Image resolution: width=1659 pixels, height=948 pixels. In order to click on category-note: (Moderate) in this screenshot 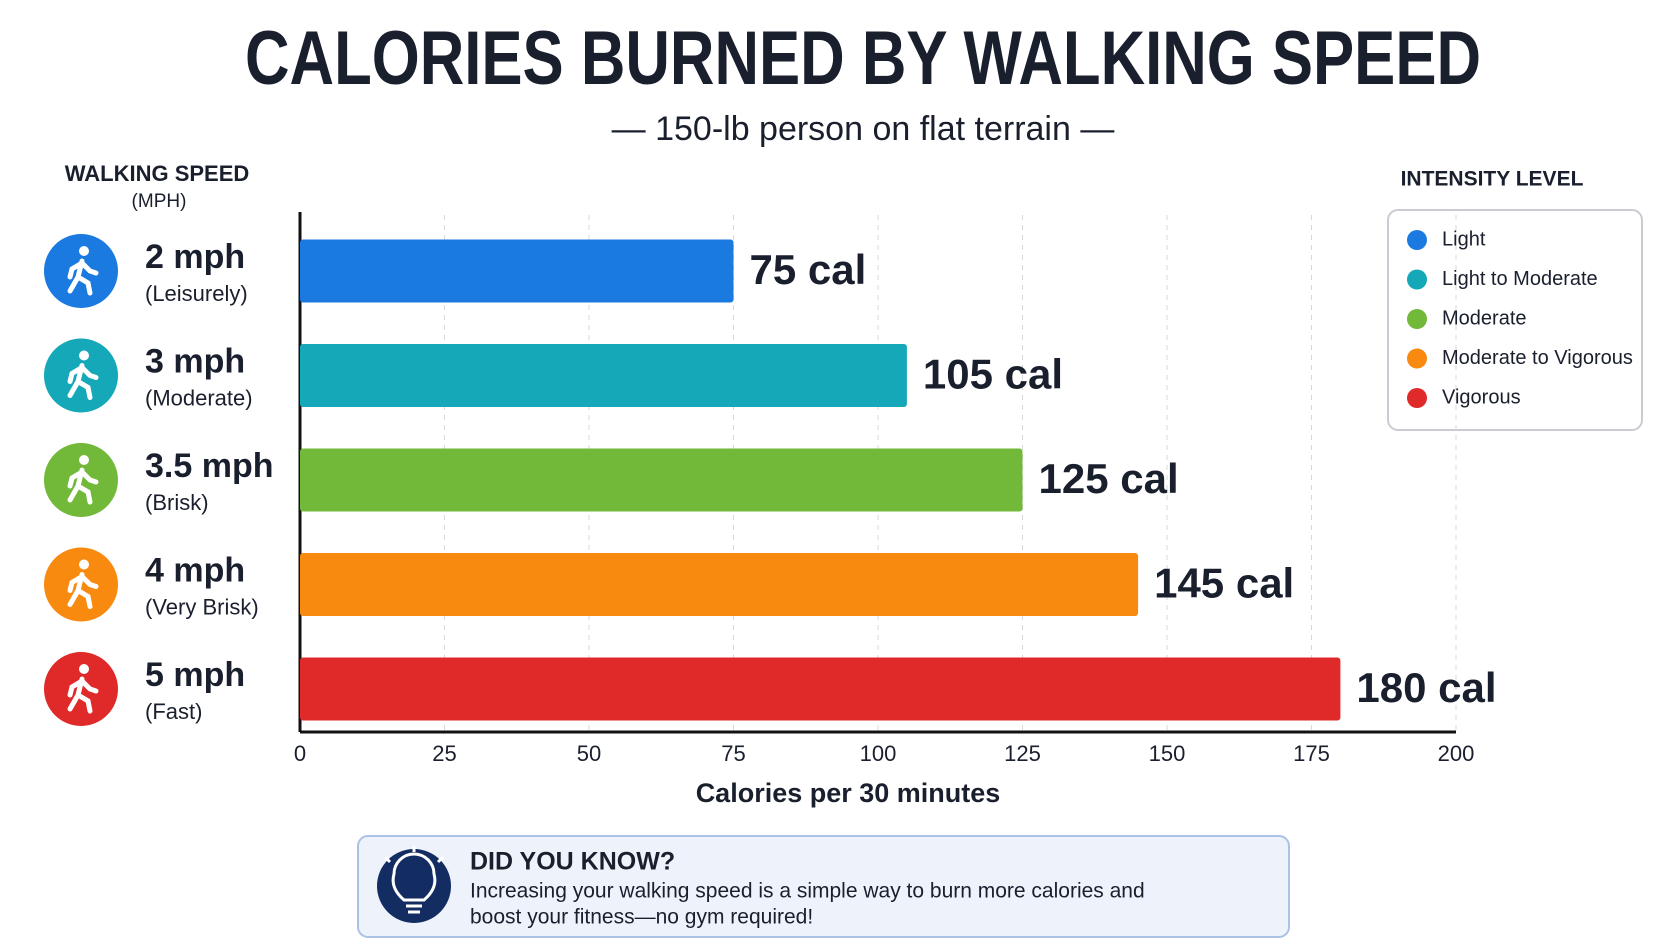, I will do `click(199, 397)`.